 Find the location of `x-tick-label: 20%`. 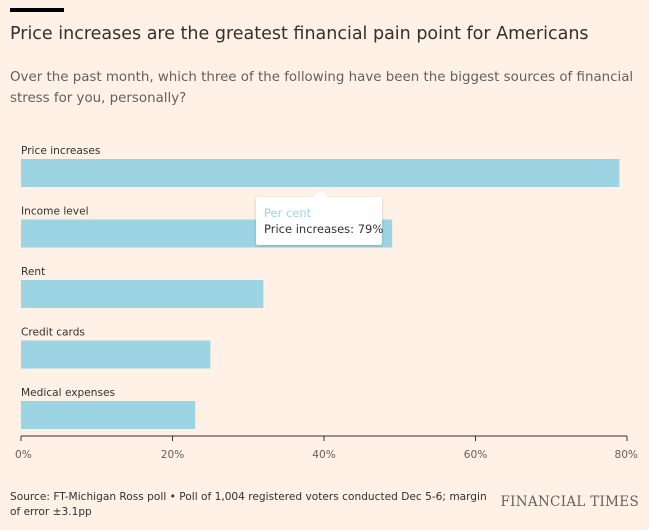

x-tick-label: 20% is located at coordinates (173, 455).